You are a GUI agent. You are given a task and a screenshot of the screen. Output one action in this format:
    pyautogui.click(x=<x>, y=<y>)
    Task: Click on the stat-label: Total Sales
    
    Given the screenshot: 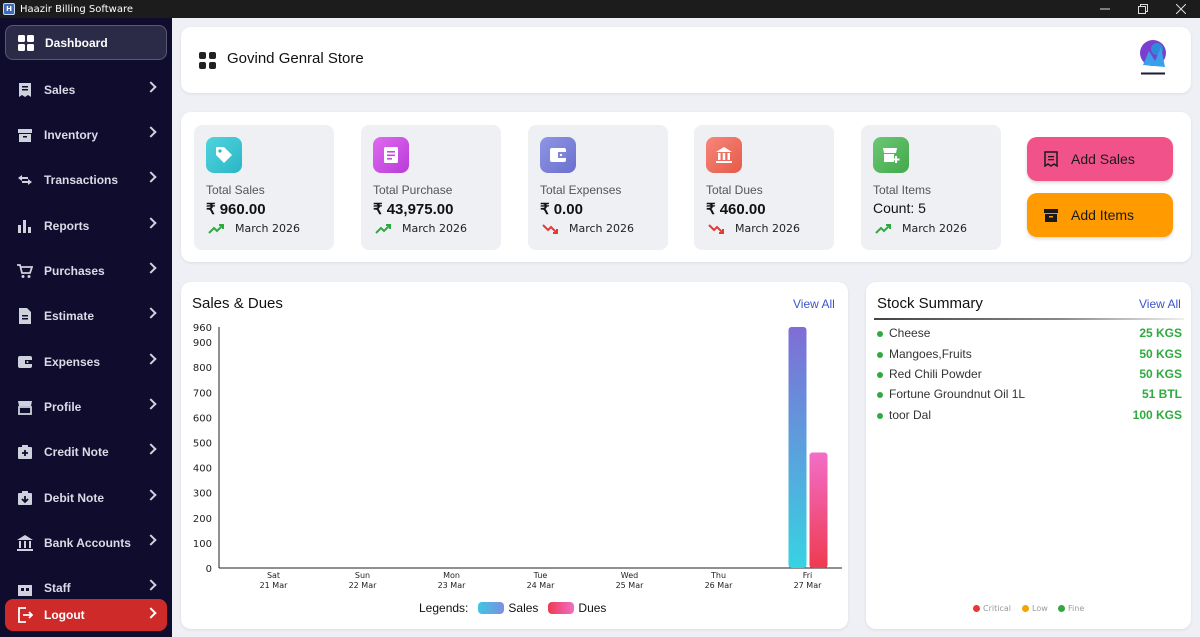 What is the action you would take?
    pyautogui.click(x=235, y=190)
    